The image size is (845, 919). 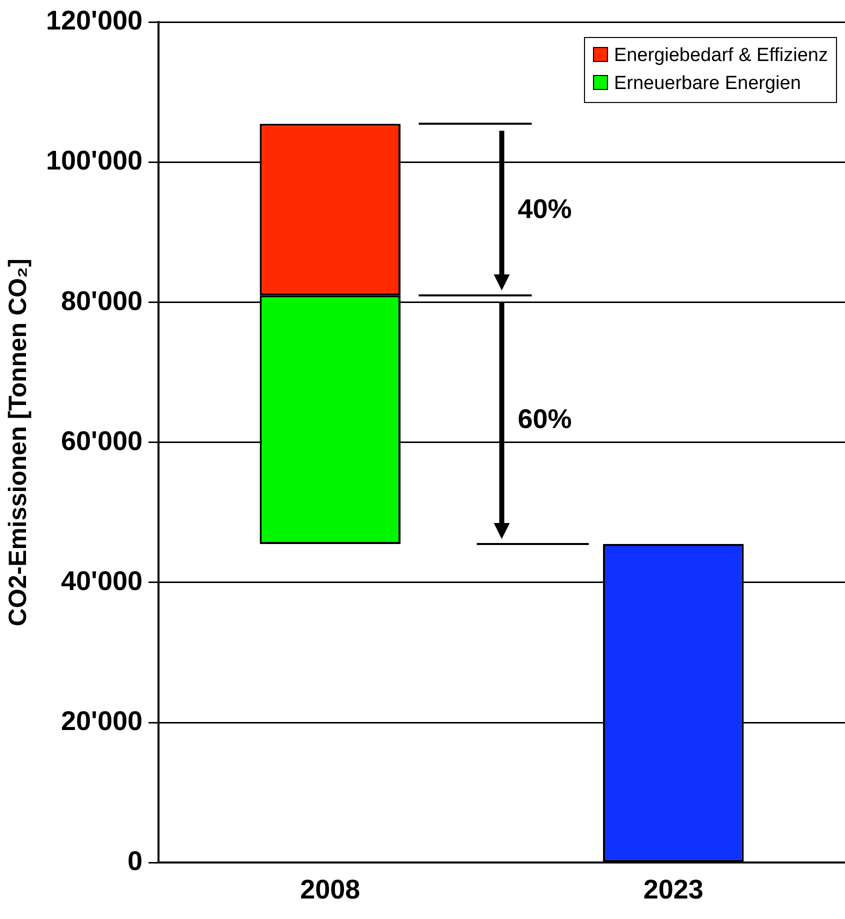 What do you see at coordinates (545, 209) in the screenshot?
I see `annotation: 40%` at bounding box center [545, 209].